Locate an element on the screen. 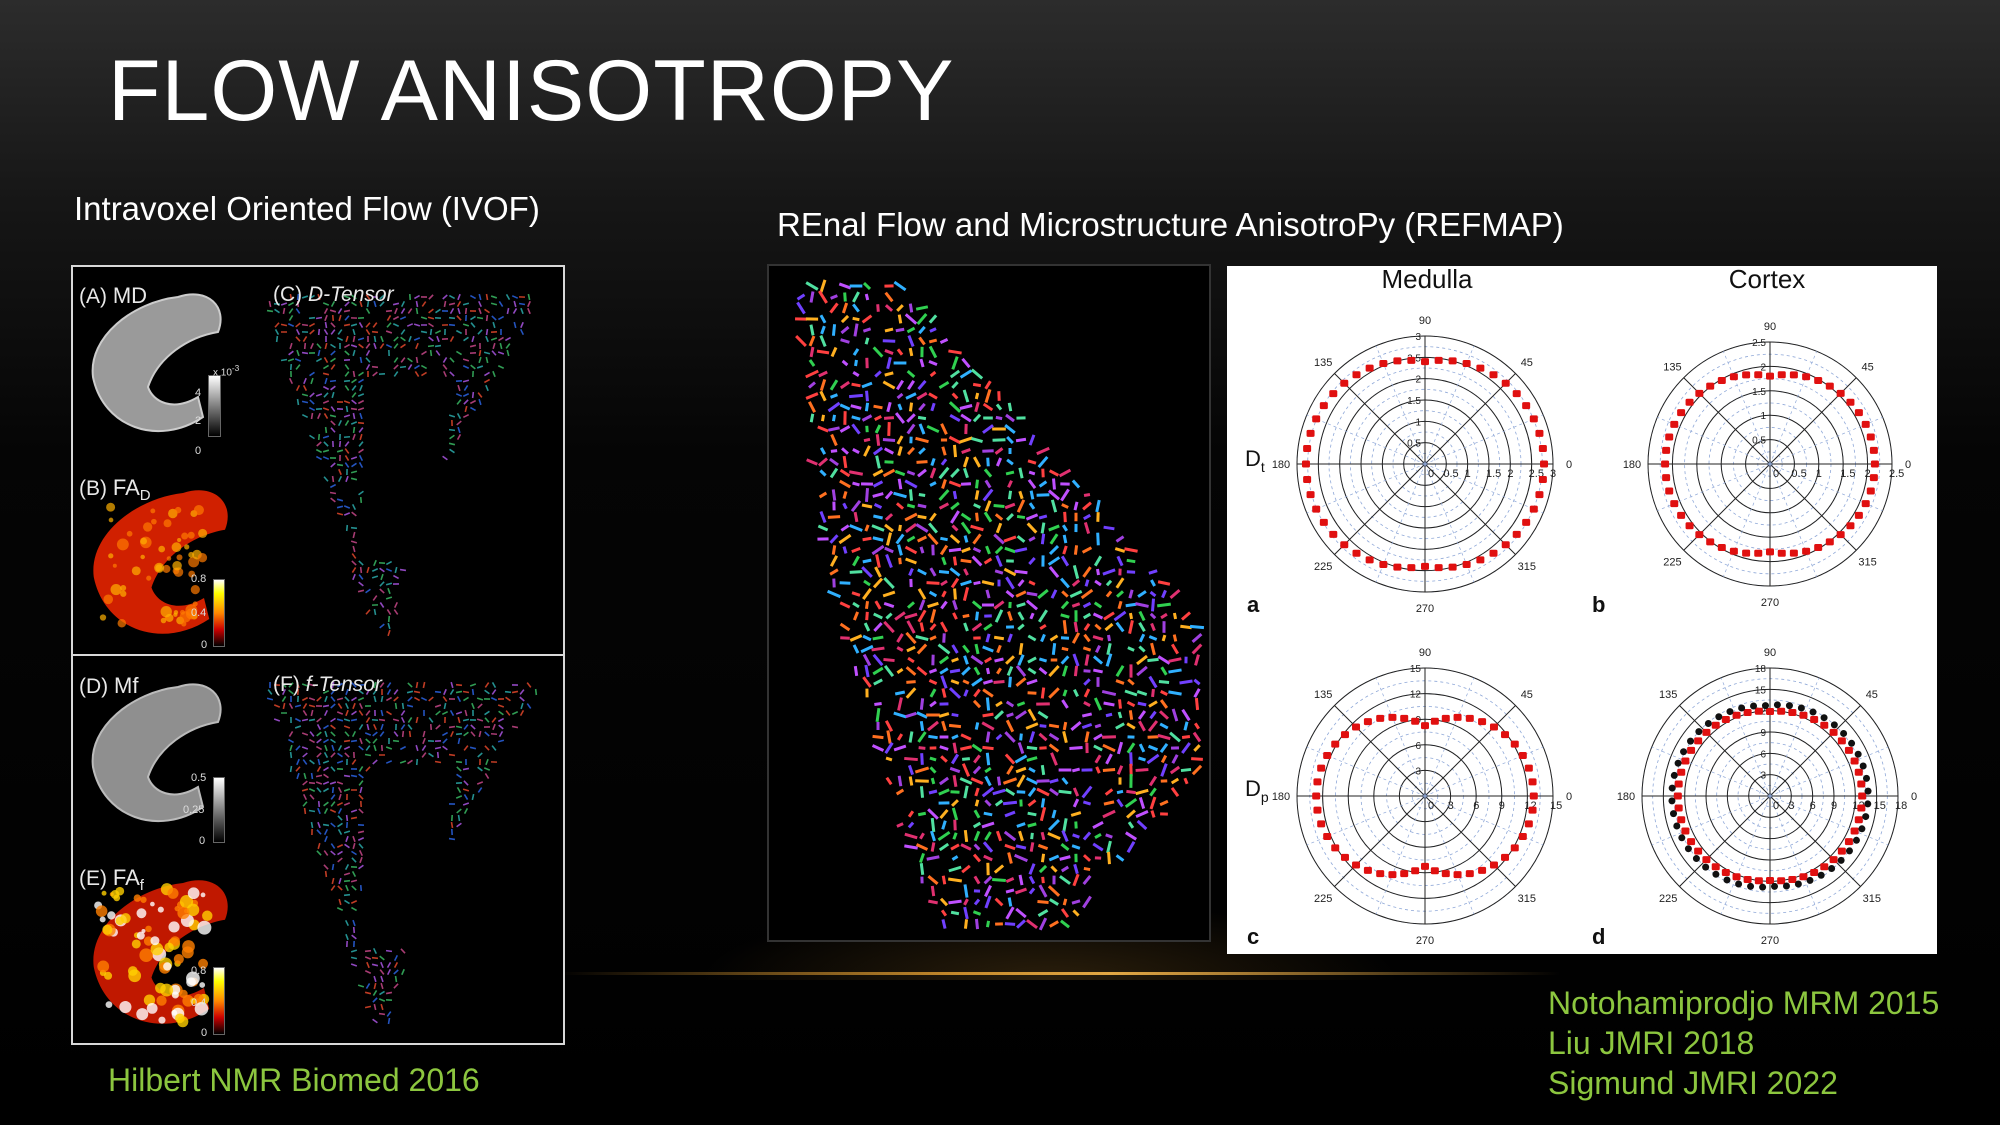 This screenshot has height=1125, width=2000. mf-colorbar is located at coordinates (219, 810).